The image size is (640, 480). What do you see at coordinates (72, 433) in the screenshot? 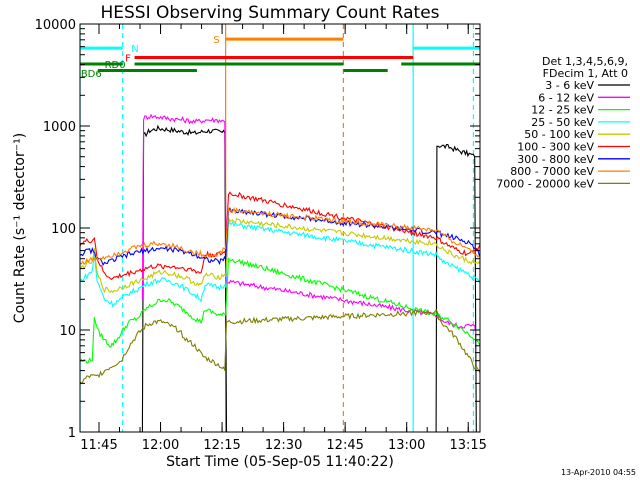
I see `y-tick-label: 1` at bounding box center [72, 433].